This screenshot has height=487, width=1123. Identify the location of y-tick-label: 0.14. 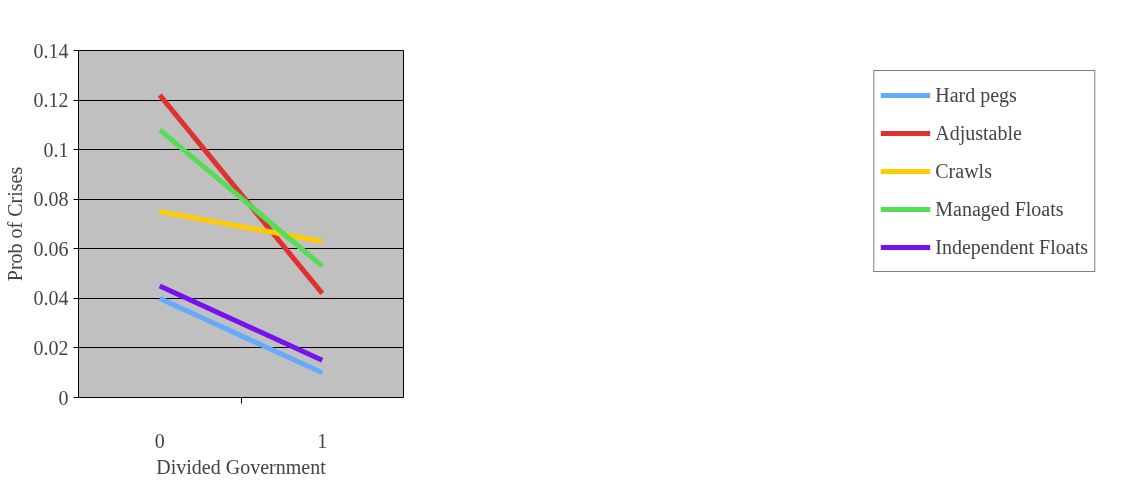
(51, 50).